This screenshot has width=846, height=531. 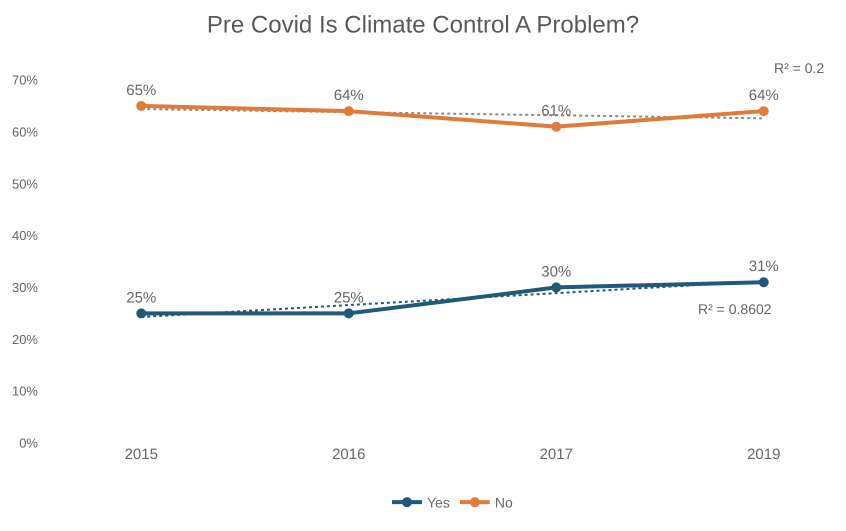 I want to click on text: R² = 0.2, so click(x=799, y=68).